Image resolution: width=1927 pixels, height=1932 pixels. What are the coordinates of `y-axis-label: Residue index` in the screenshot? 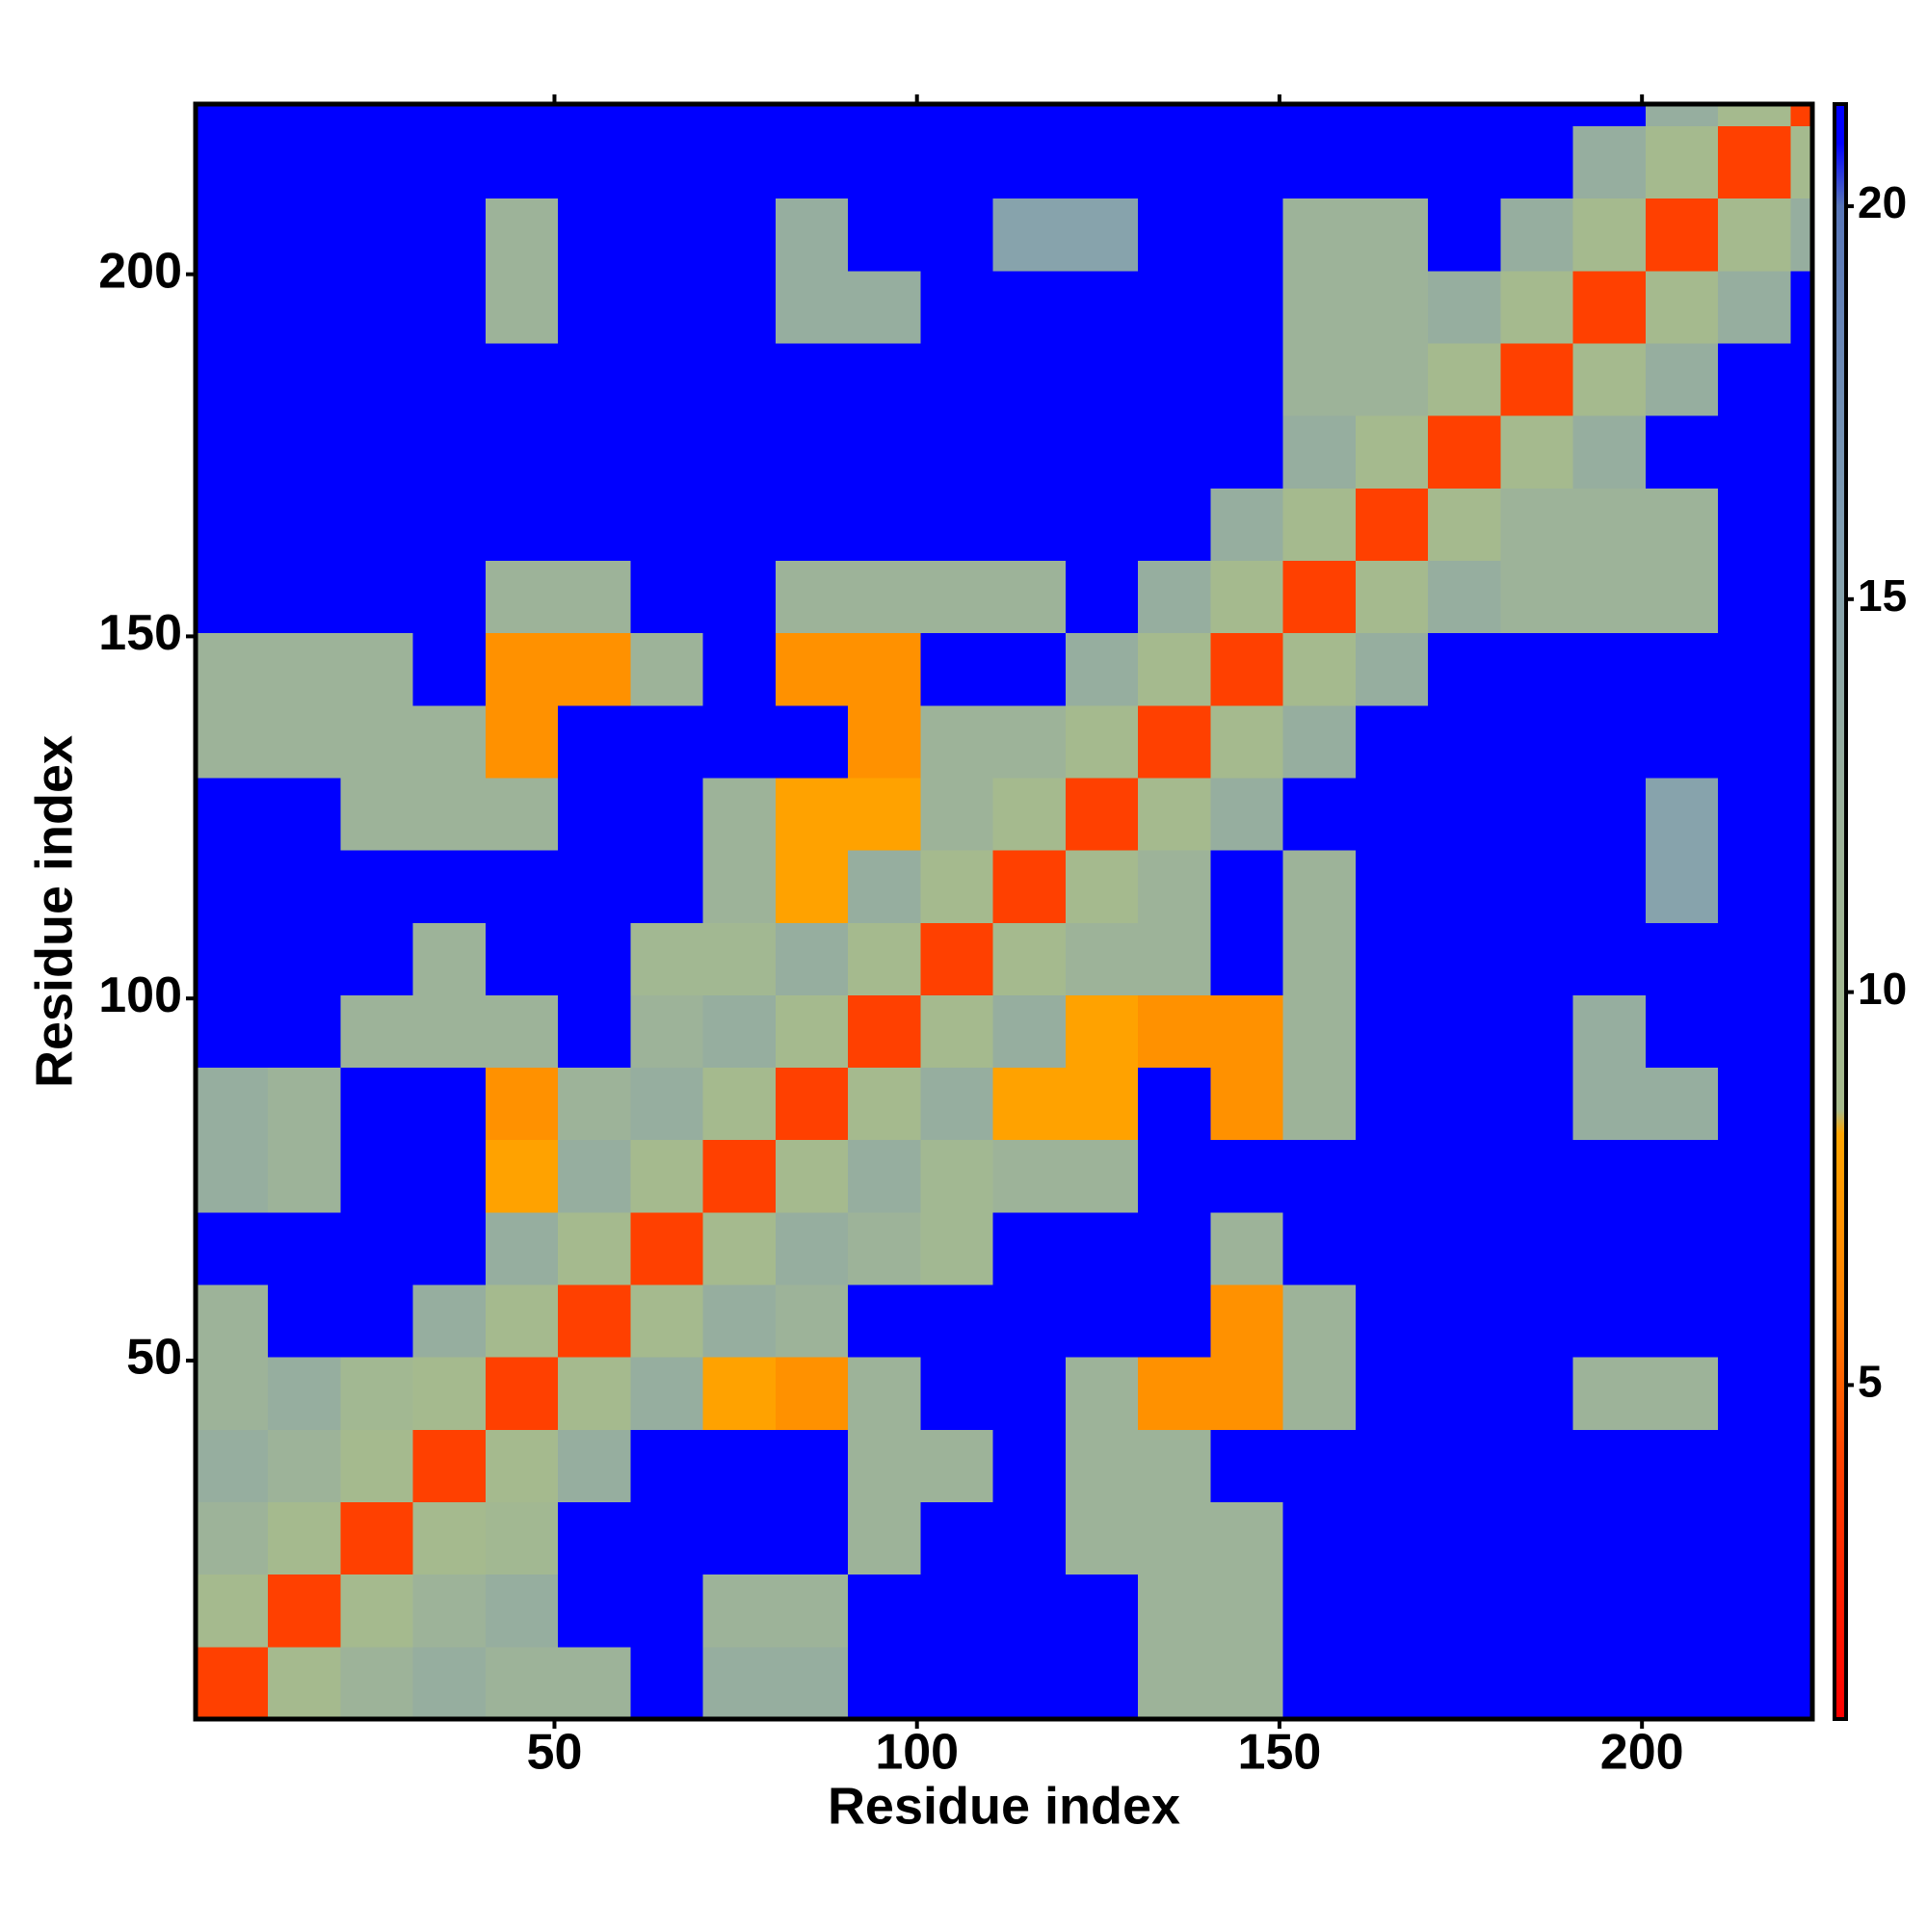 It's located at (54, 911).